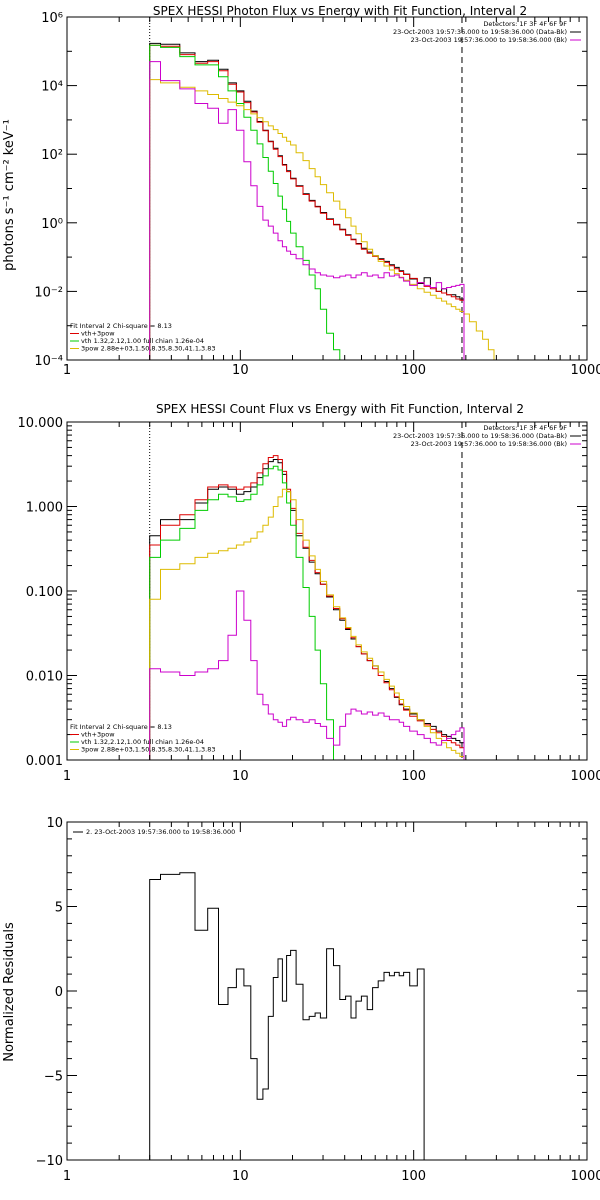 The image size is (600, 1200). Describe the element at coordinates (44, 592) in the screenshot. I see `y-tick-label: 0.100` at that location.